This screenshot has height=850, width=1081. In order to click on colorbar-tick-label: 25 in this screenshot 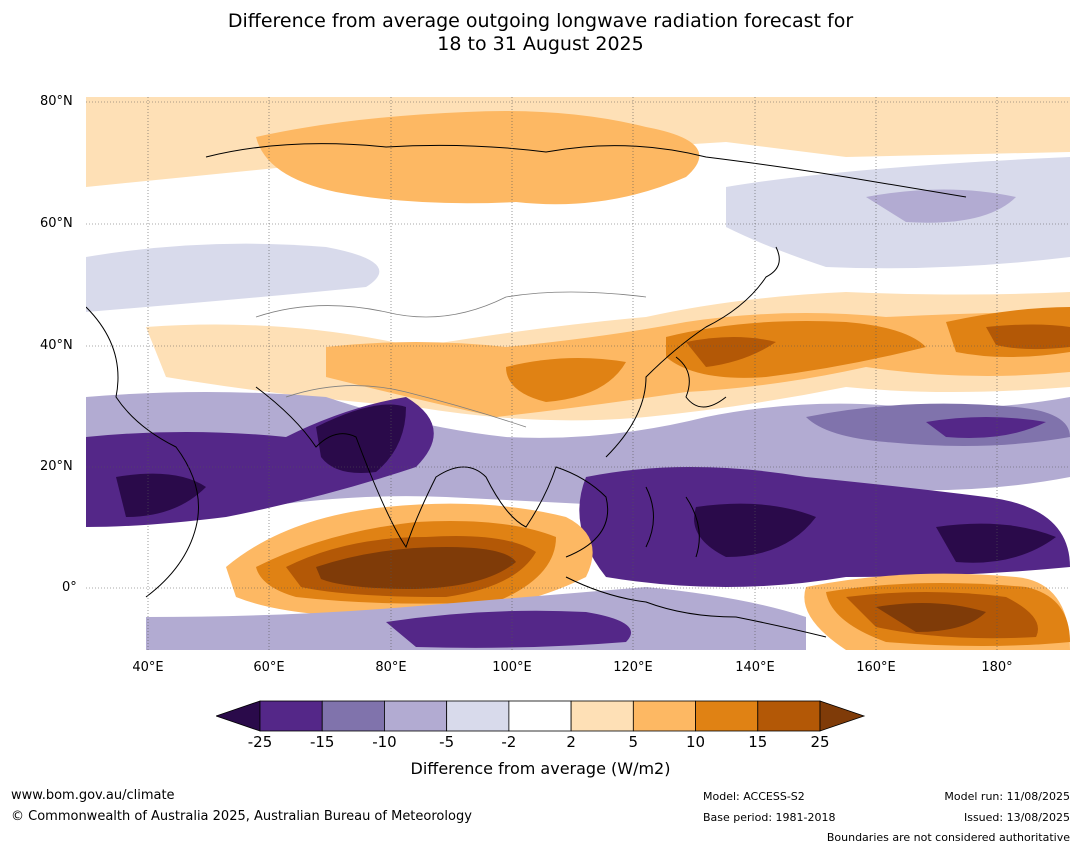, I will do `click(820, 742)`.